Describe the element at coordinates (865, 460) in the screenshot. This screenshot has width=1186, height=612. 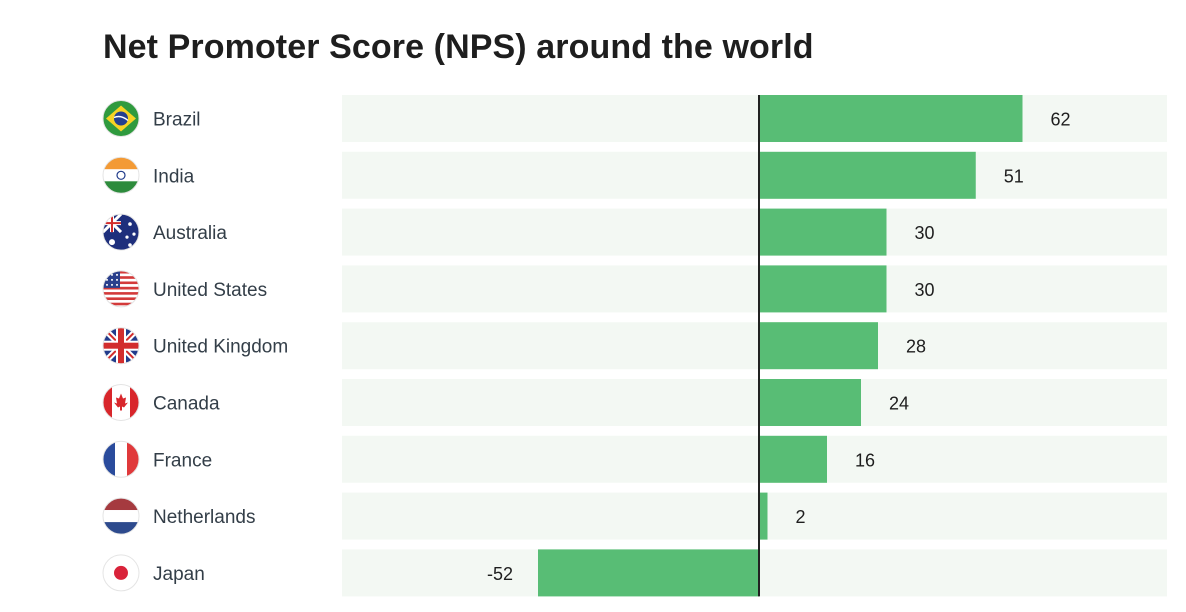
I see `value-label: 16` at that location.